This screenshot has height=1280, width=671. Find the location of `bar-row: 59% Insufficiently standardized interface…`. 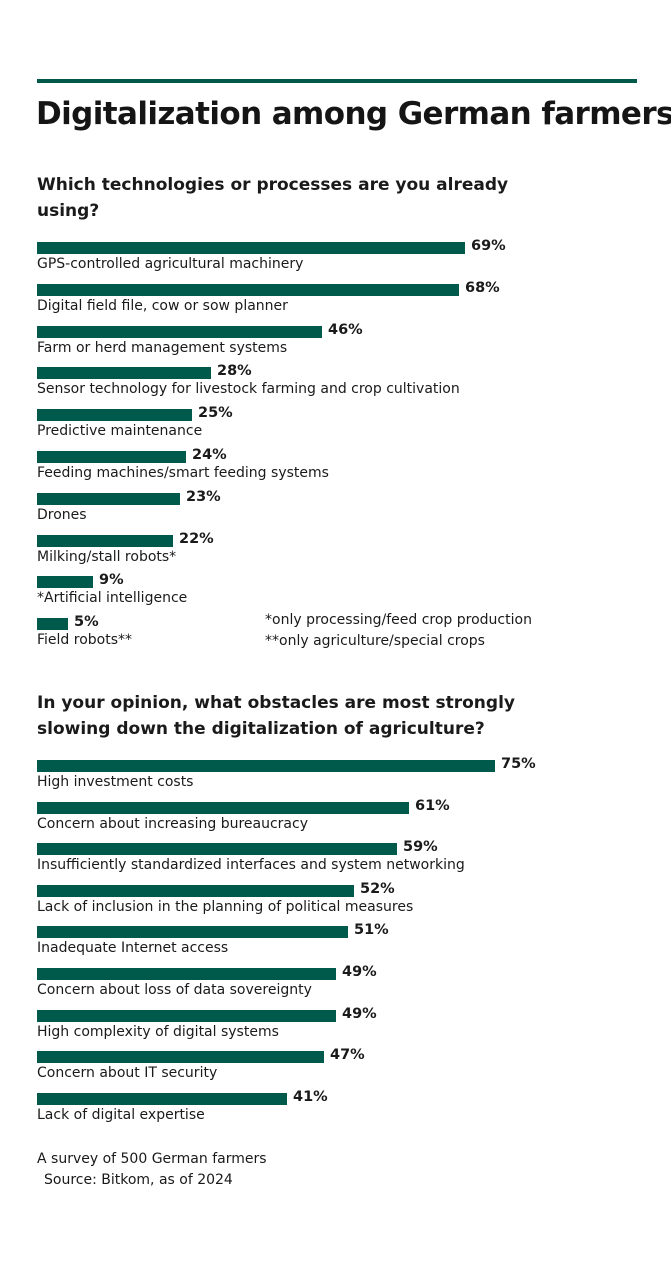

bar-row: 59% Insufficiently standardized interface… is located at coordinates (337, 862).